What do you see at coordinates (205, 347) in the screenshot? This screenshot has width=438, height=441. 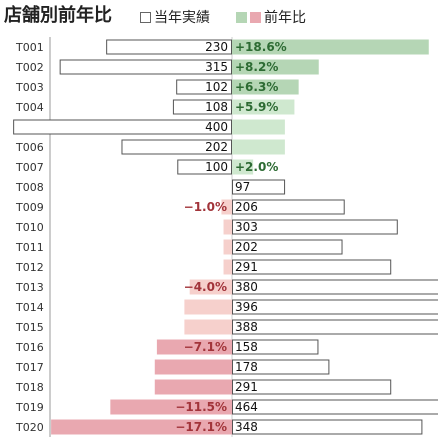 I see `yoy-label-T016: −7.1%` at bounding box center [205, 347].